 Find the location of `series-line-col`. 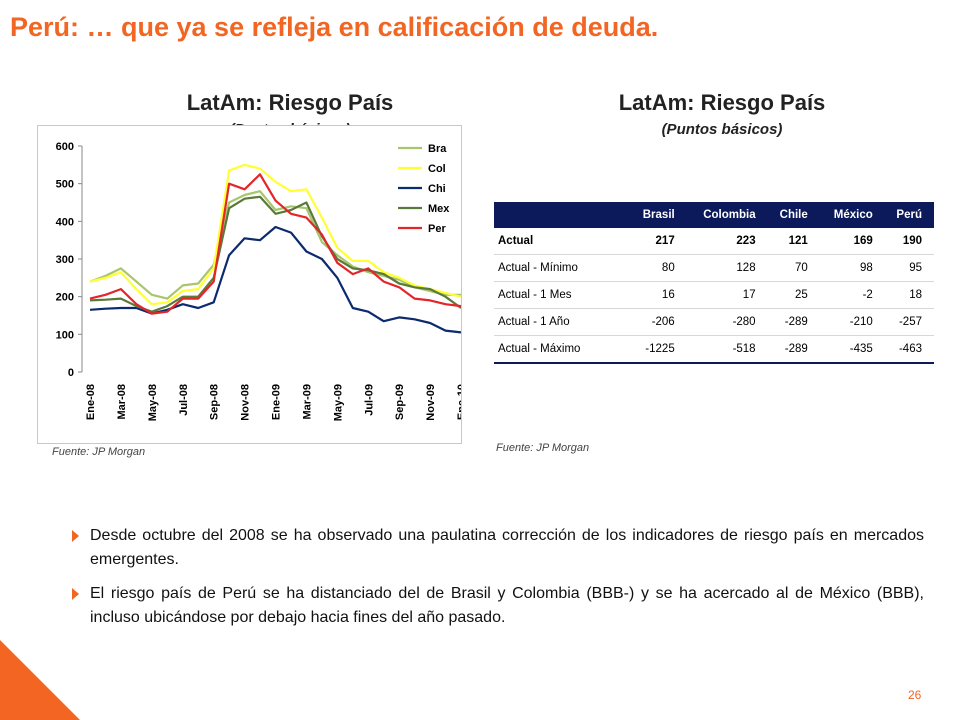

series-line-col is located at coordinates (275, 234).